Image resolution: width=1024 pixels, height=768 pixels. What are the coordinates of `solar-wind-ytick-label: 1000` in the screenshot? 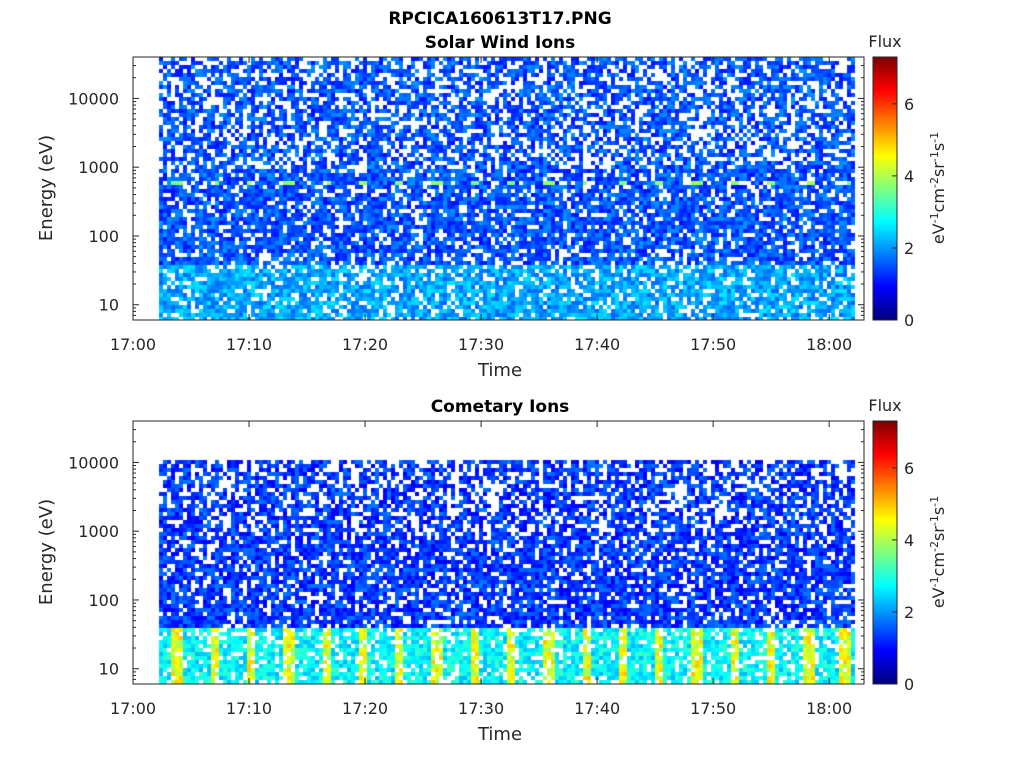 It's located at (98, 167).